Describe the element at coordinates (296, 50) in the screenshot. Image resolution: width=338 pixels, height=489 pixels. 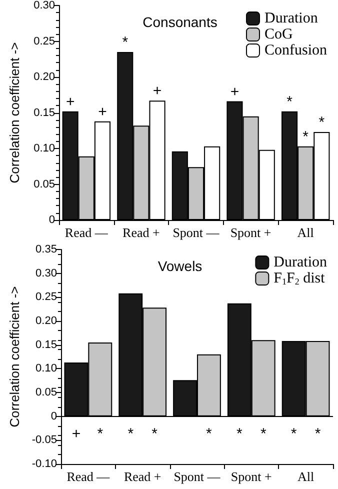
I see `legend-label: Confusion` at that location.